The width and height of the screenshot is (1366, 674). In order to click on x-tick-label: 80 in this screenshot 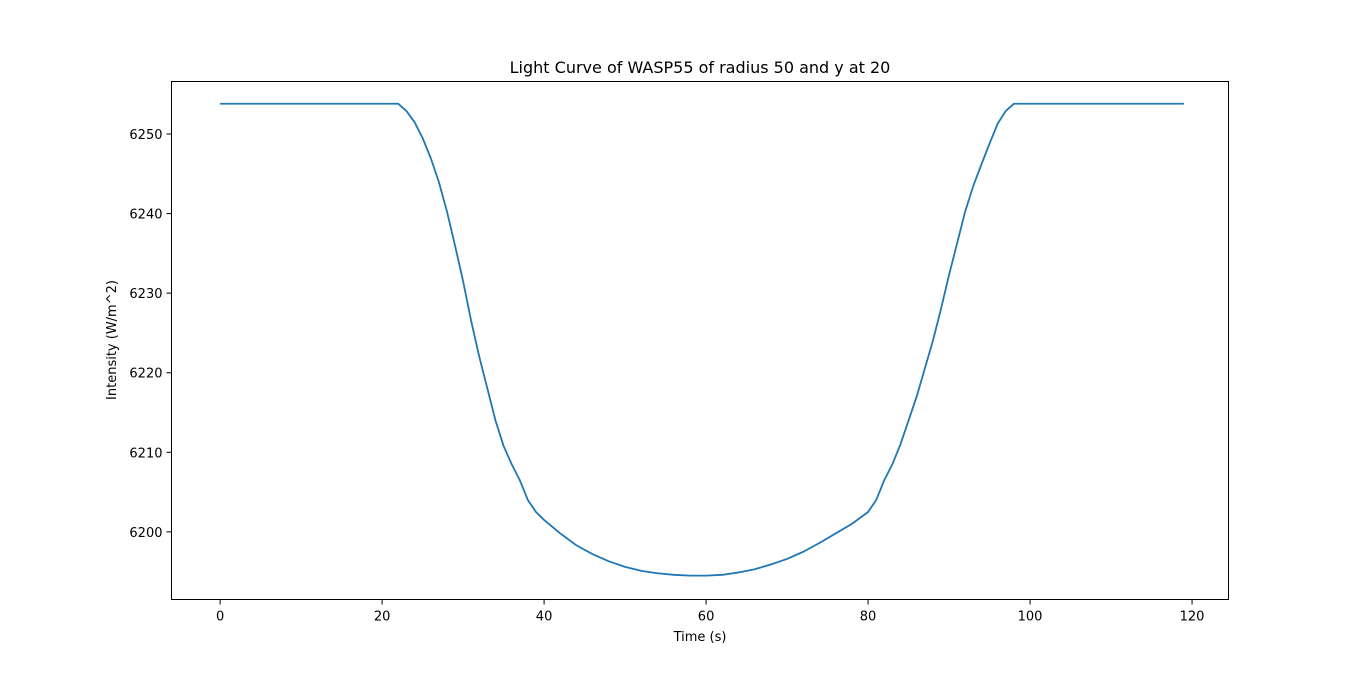, I will do `click(868, 617)`.